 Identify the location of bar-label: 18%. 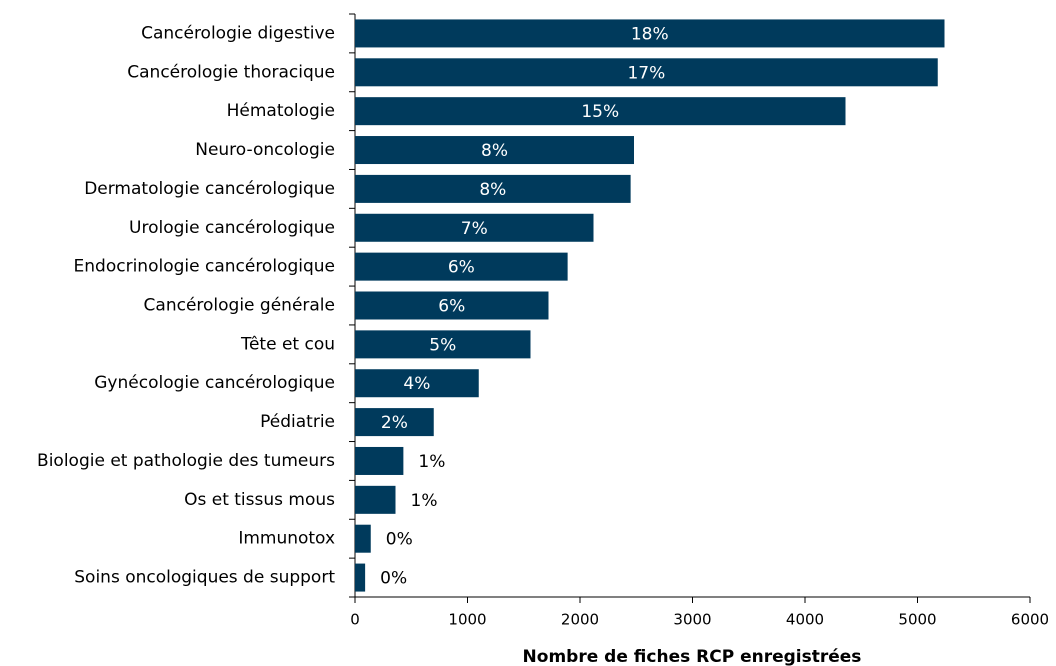
(650, 34).